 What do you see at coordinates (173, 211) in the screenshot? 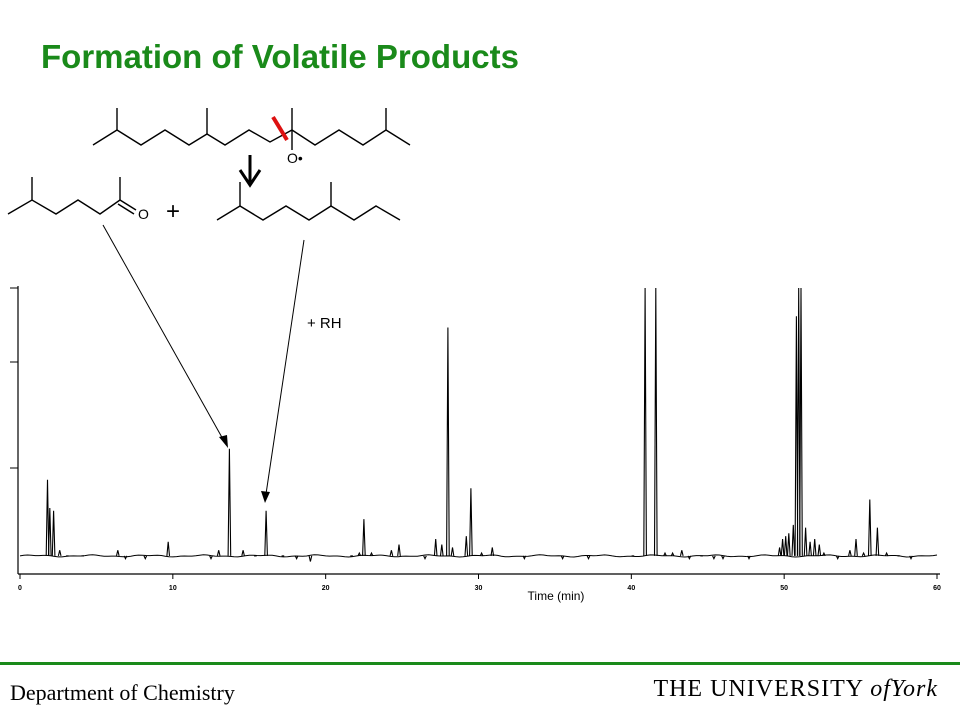
I see `plus-sign: +` at bounding box center [173, 211].